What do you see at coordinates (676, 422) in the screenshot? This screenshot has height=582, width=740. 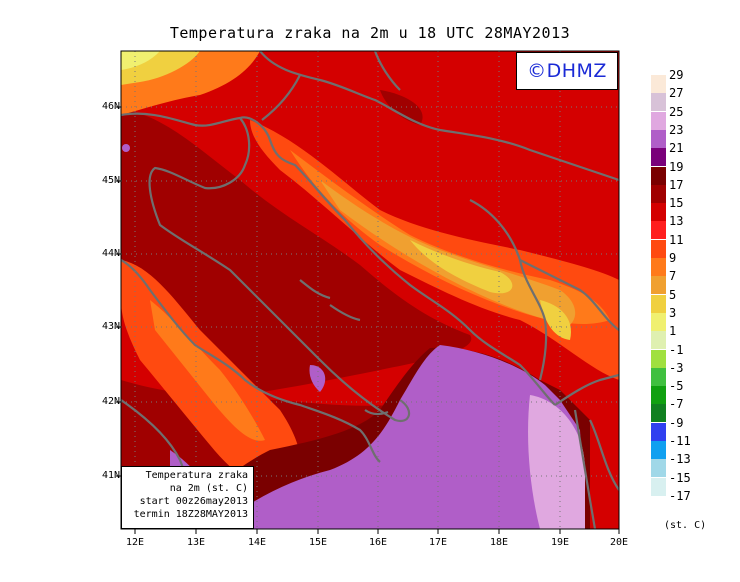 I see `legend-level-label: -9` at bounding box center [676, 422].